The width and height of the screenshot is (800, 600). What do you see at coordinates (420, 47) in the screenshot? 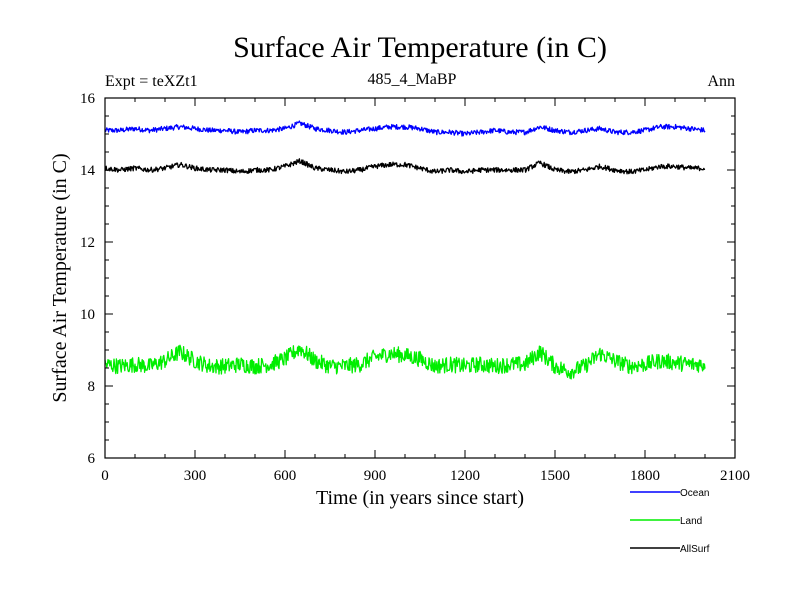
I see `chart-title: Surface Air Temperature (in C)` at bounding box center [420, 47].